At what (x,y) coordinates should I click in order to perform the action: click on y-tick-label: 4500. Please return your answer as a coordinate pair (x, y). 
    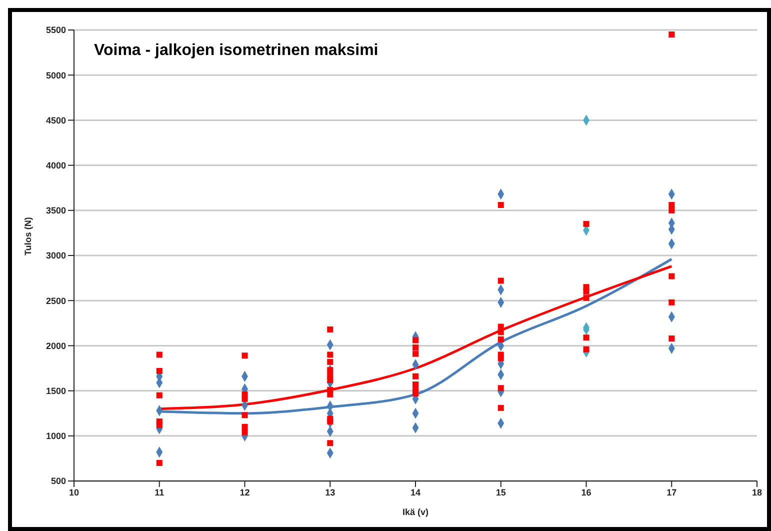
    Looking at the image, I should click on (56, 120).